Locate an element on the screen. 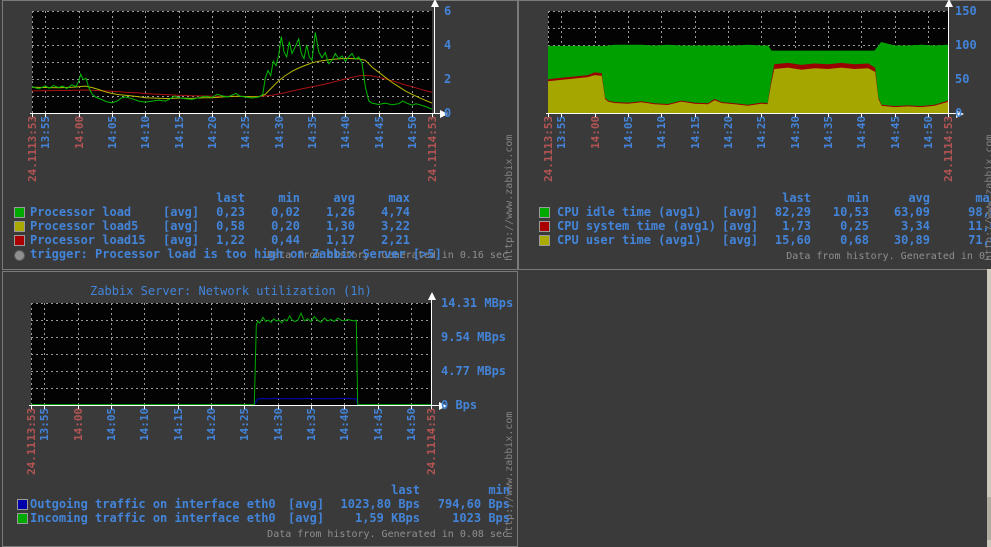  browser-scrollbar is located at coordinates (989, 408).